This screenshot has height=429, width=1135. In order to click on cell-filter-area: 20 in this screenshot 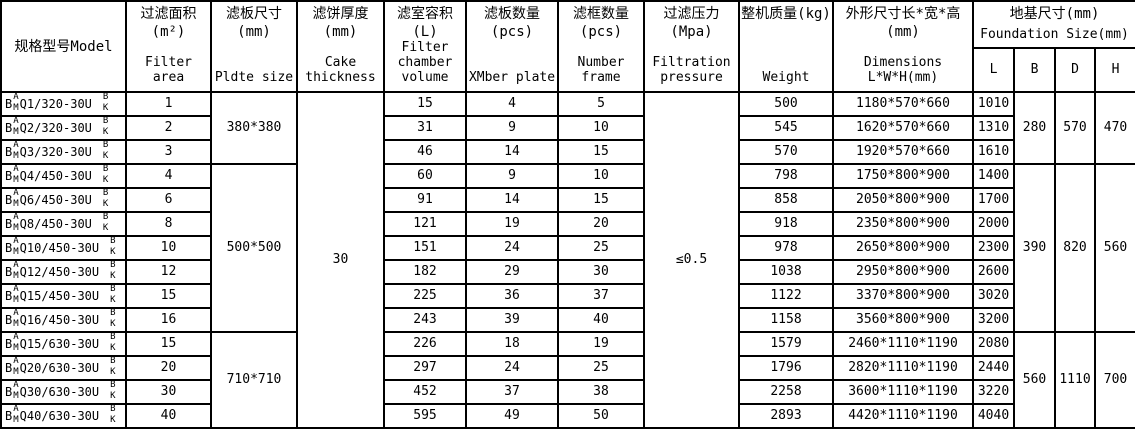, I will do `click(168, 367)`.